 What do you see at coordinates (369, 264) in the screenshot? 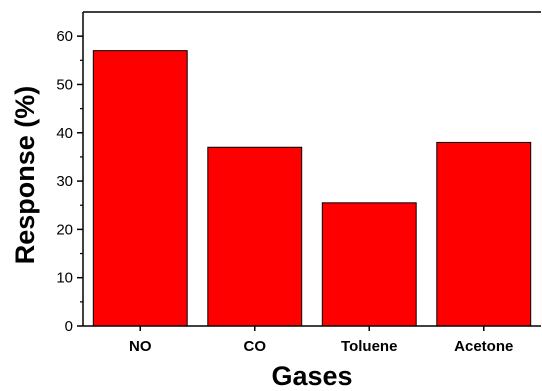
I see `bar-toluene` at bounding box center [369, 264].